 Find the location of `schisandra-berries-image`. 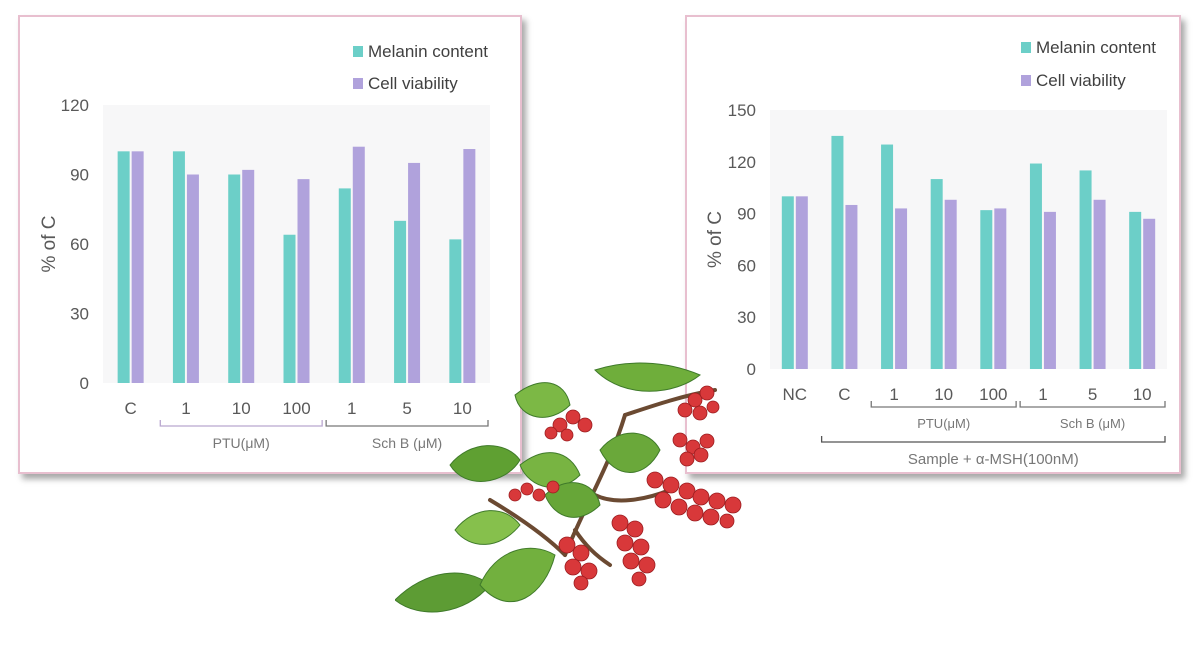

schisandra-berries-image is located at coordinates (568, 487).